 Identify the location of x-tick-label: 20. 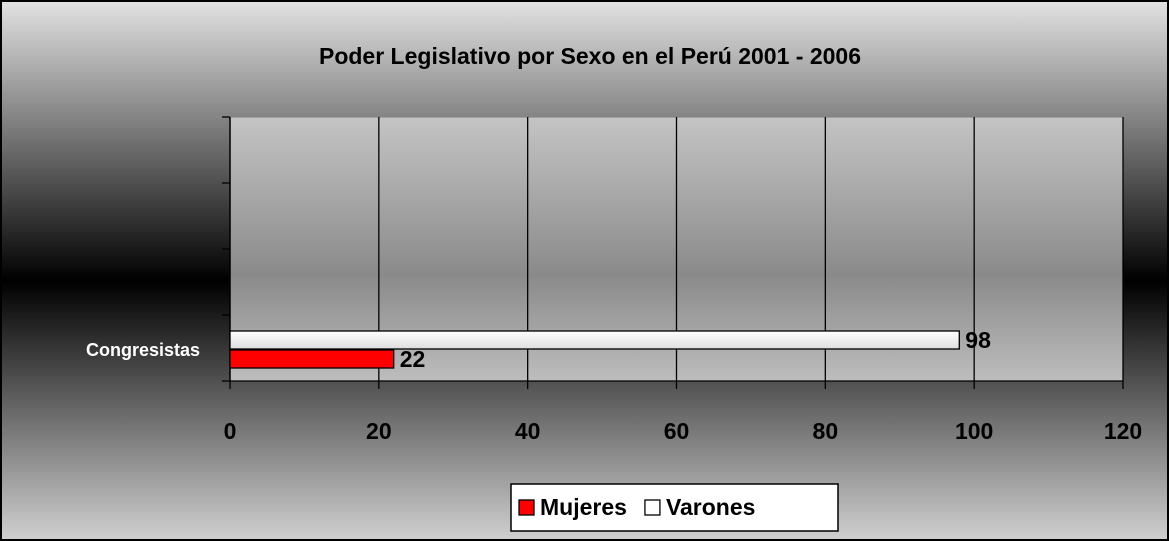
(379, 431).